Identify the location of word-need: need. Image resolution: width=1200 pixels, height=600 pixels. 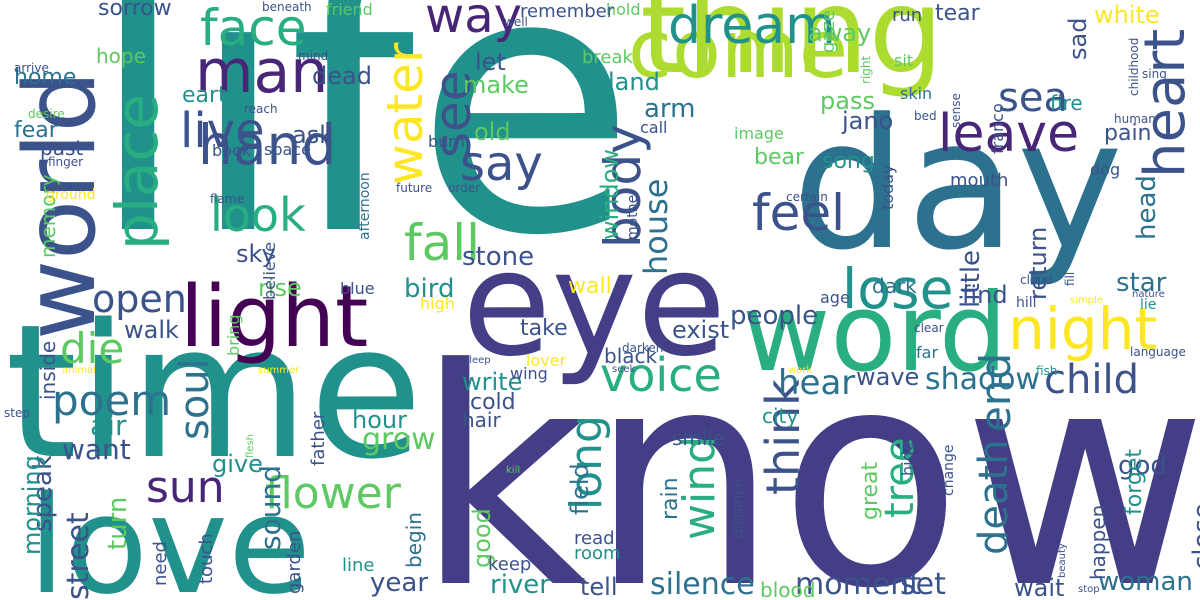
(160, 563).